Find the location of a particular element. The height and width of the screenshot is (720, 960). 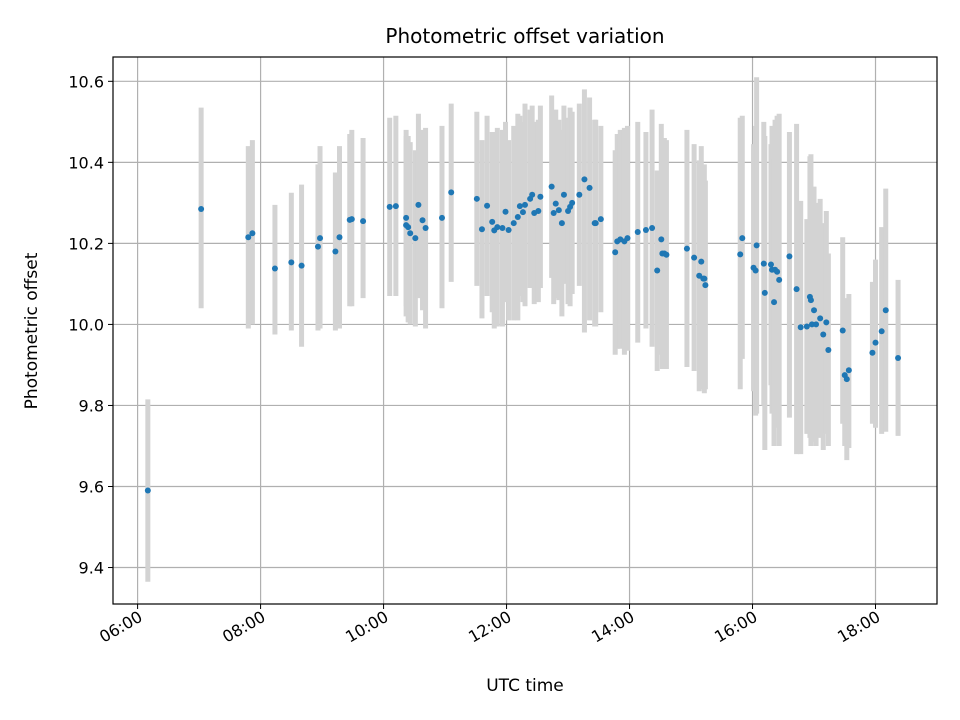

y-tick-label: 10.4 is located at coordinates (86, 162).